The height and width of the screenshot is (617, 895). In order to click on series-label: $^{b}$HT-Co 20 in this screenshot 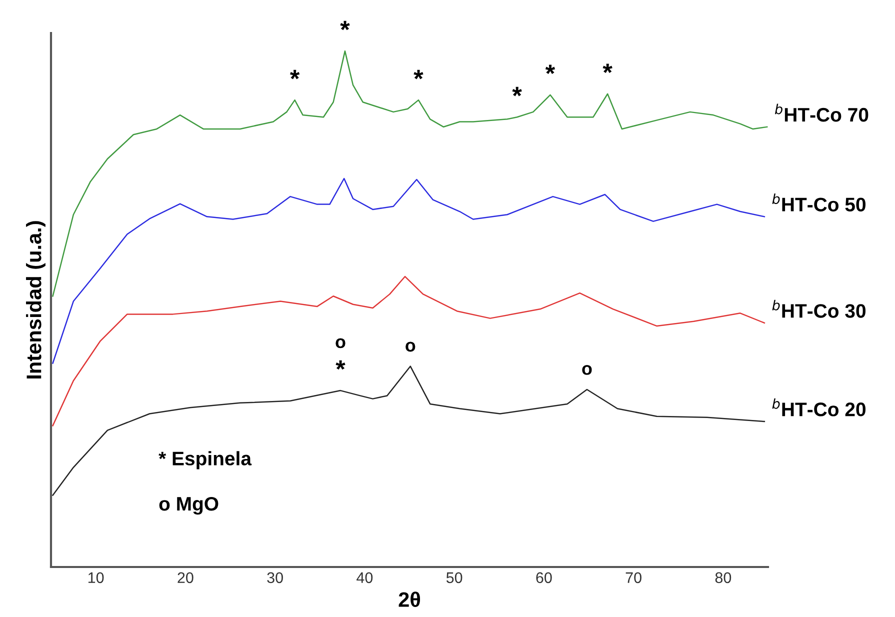, I will do `click(819, 407)`.